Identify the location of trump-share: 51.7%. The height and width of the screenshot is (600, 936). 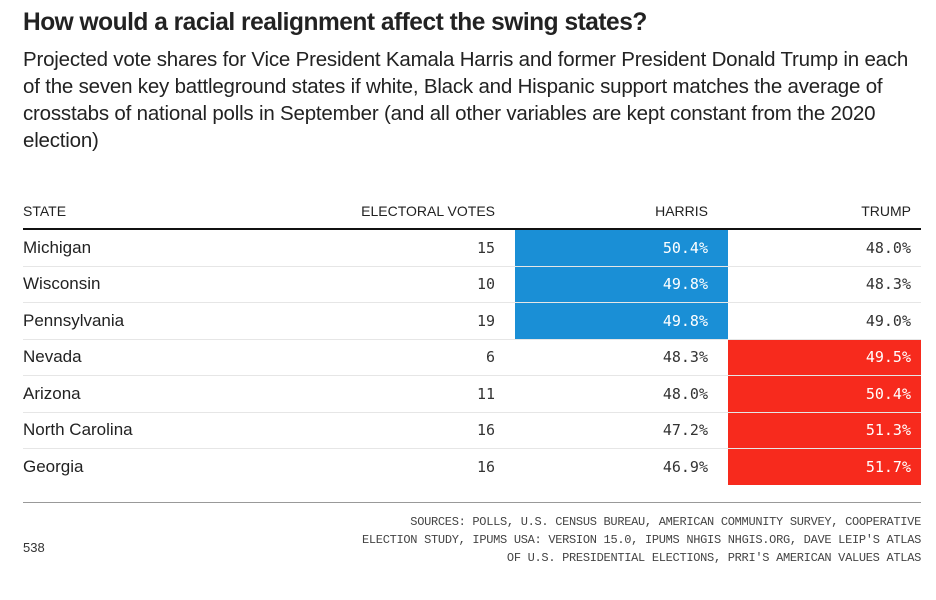
(824, 467).